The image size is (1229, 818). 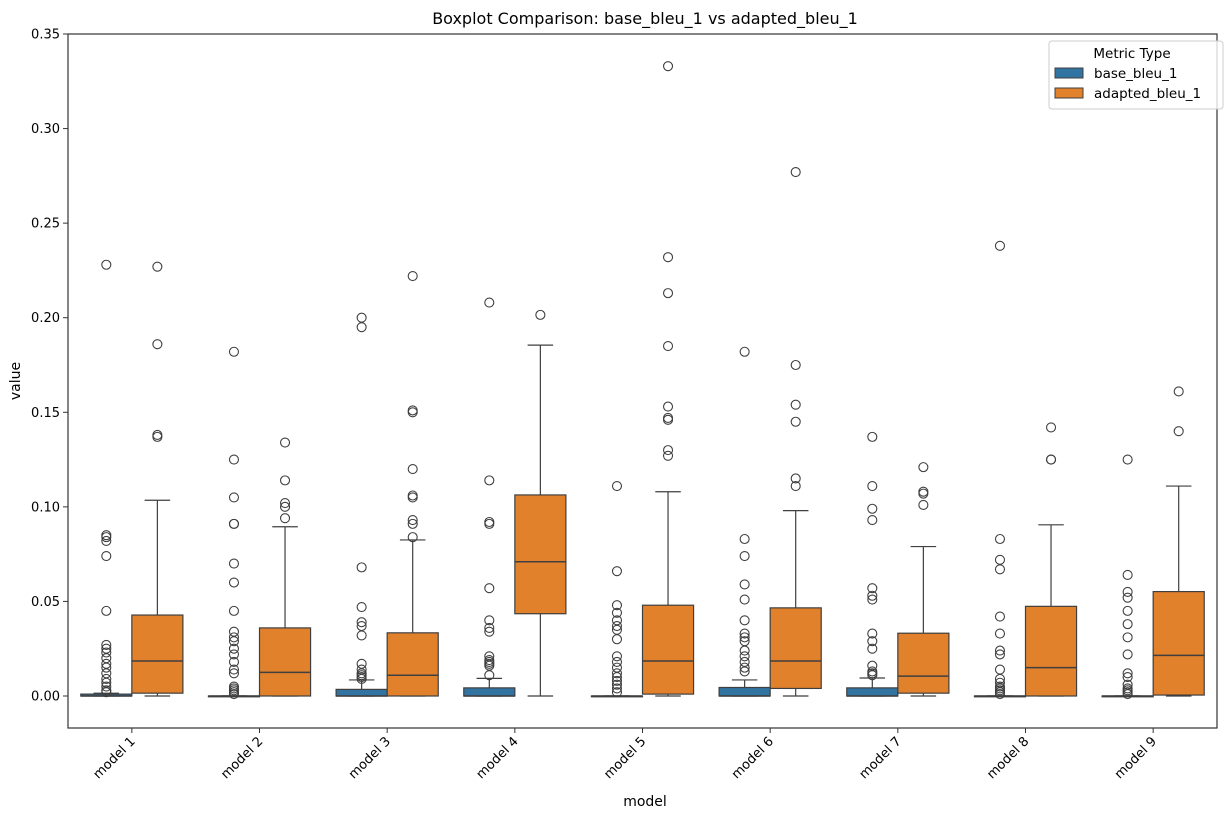 What do you see at coordinates (1069, 93) in the screenshot?
I see `legend-swatch-adapted` at bounding box center [1069, 93].